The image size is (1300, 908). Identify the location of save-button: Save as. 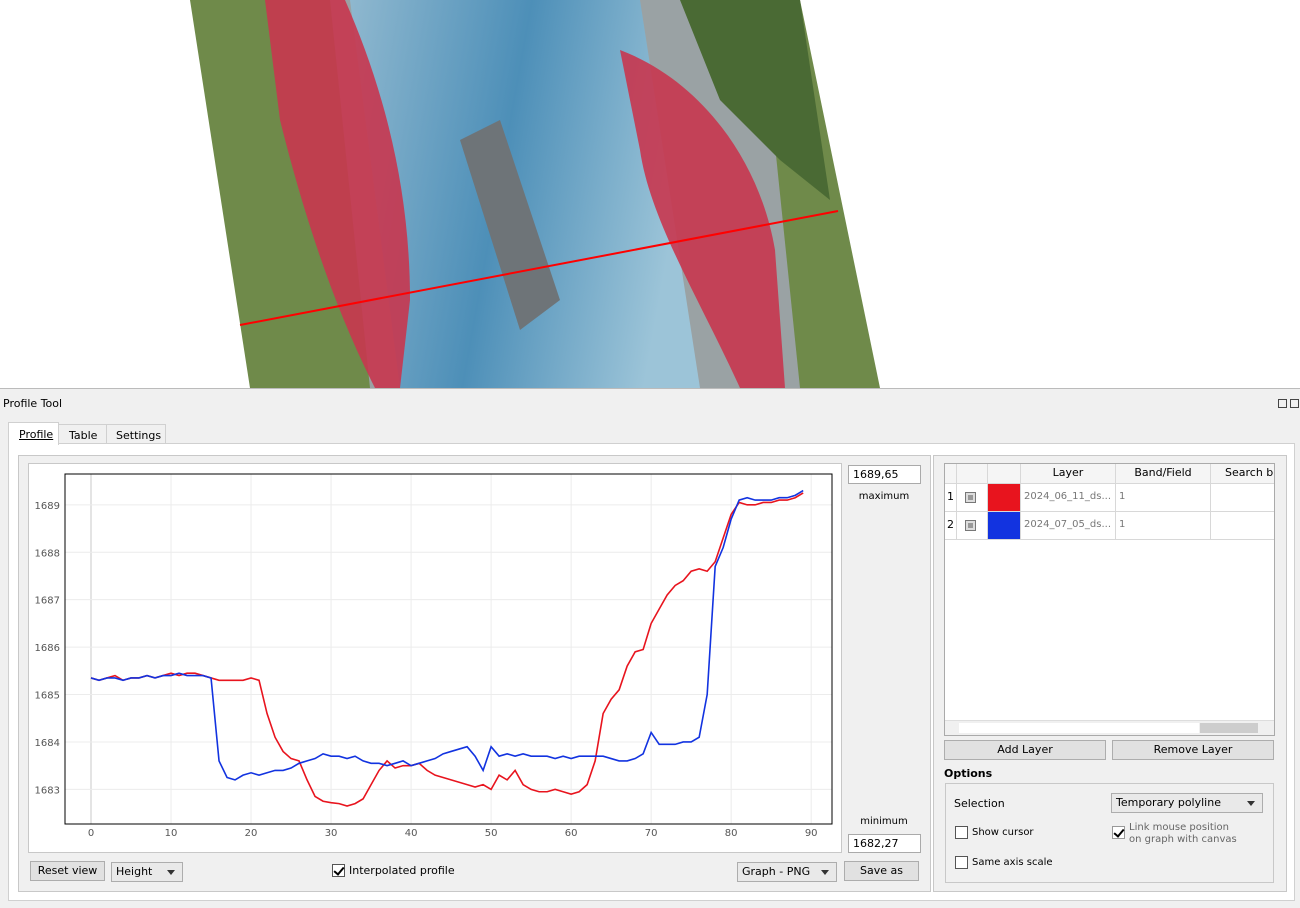
(881, 871).